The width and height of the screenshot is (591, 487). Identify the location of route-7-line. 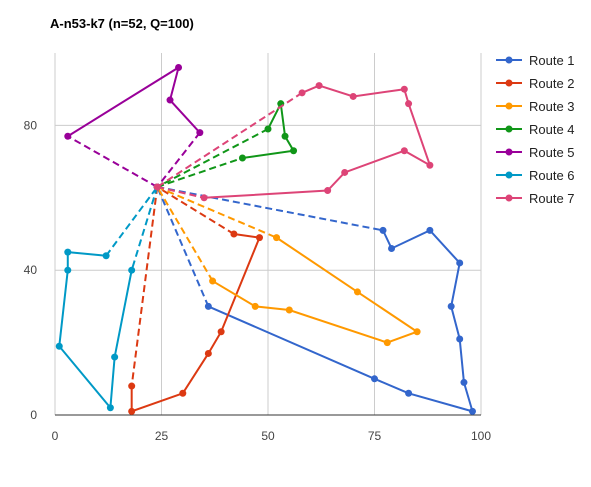
(318, 141).